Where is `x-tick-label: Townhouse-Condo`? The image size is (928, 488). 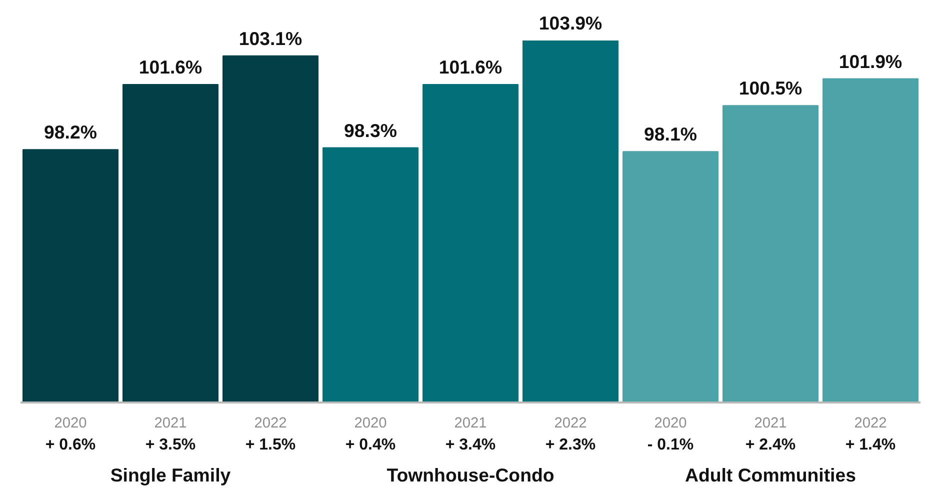
x-tick-label: Townhouse-Condo is located at coordinates (470, 475).